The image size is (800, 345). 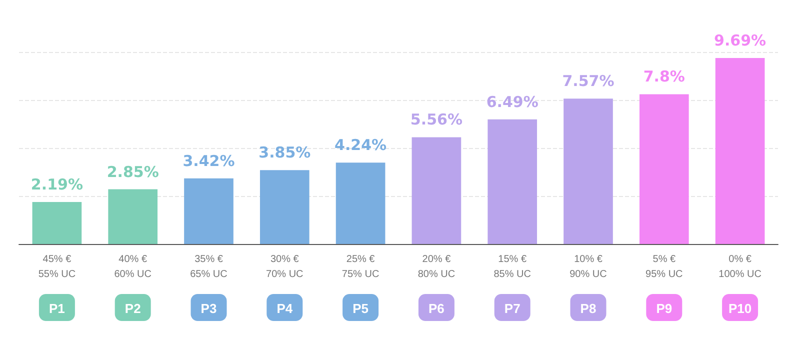 I want to click on text: P8, so click(x=588, y=308).